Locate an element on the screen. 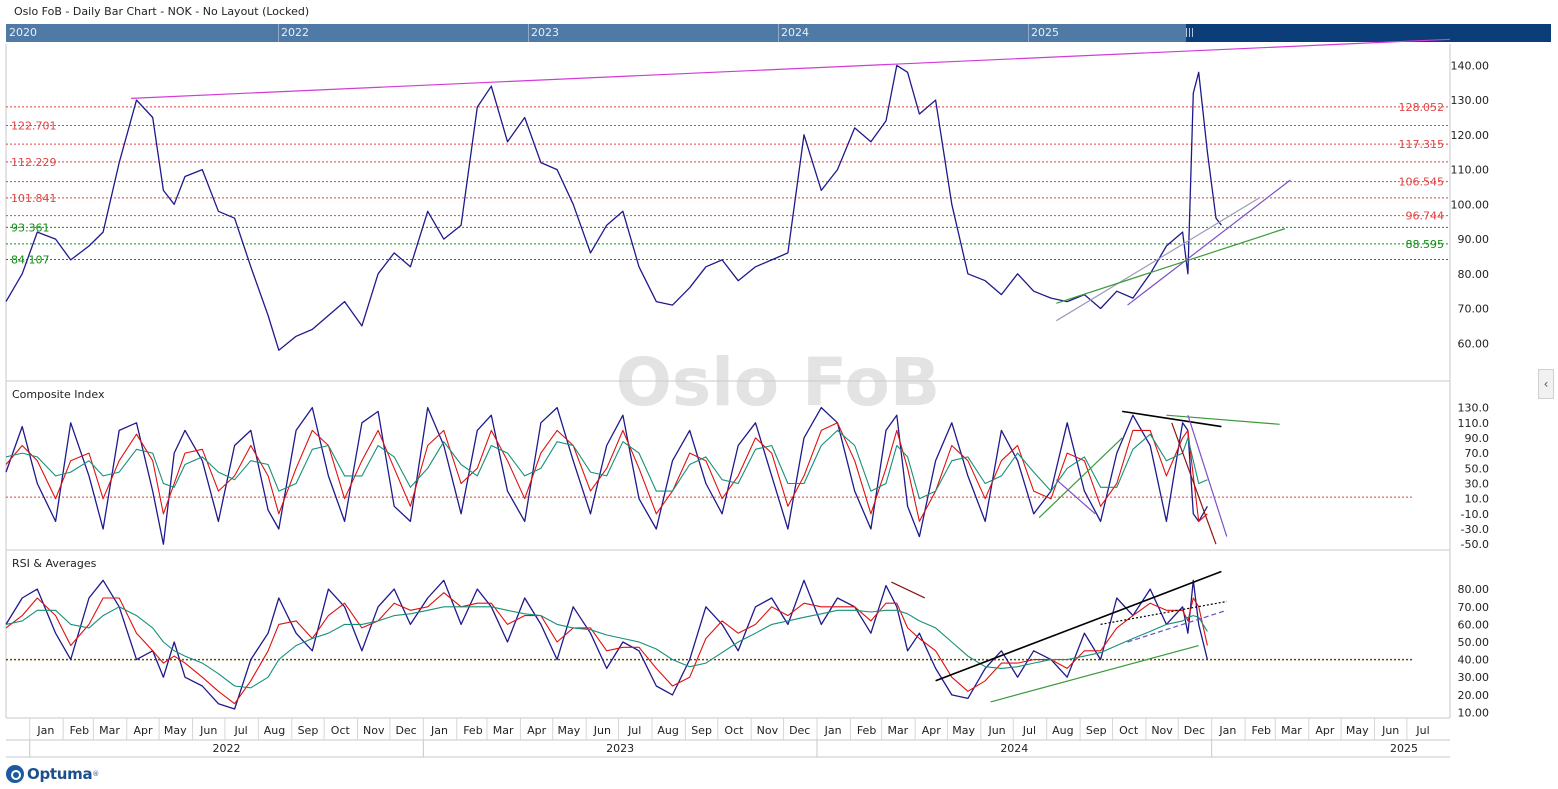 The height and width of the screenshot is (789, 1558). date-range-navigator: 2020 2022 2023 2024 2025 ||| is located at coordinates (778, 33).